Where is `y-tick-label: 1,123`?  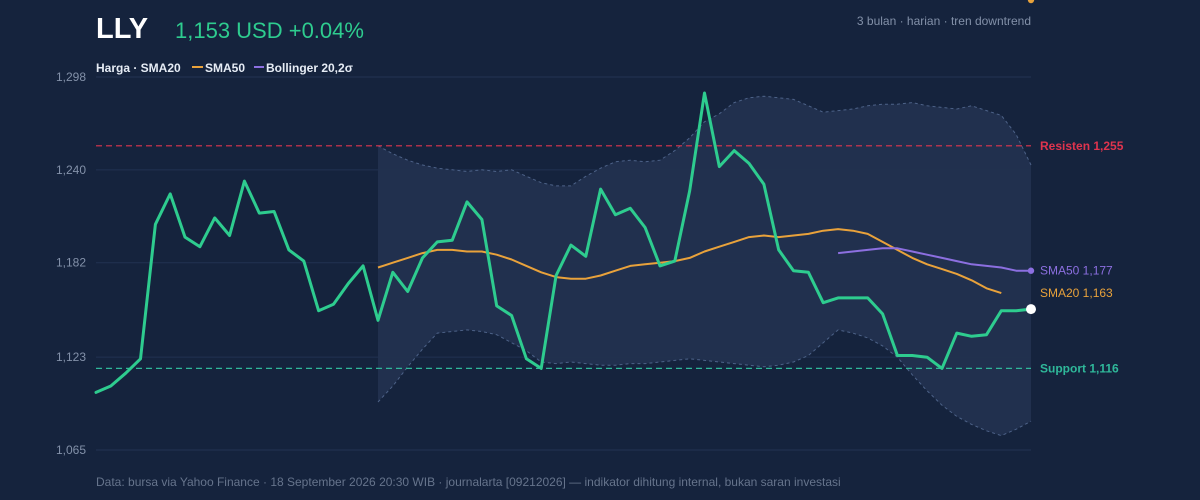 y-tick-label: 1,123 is located at coordinates (71, 357).